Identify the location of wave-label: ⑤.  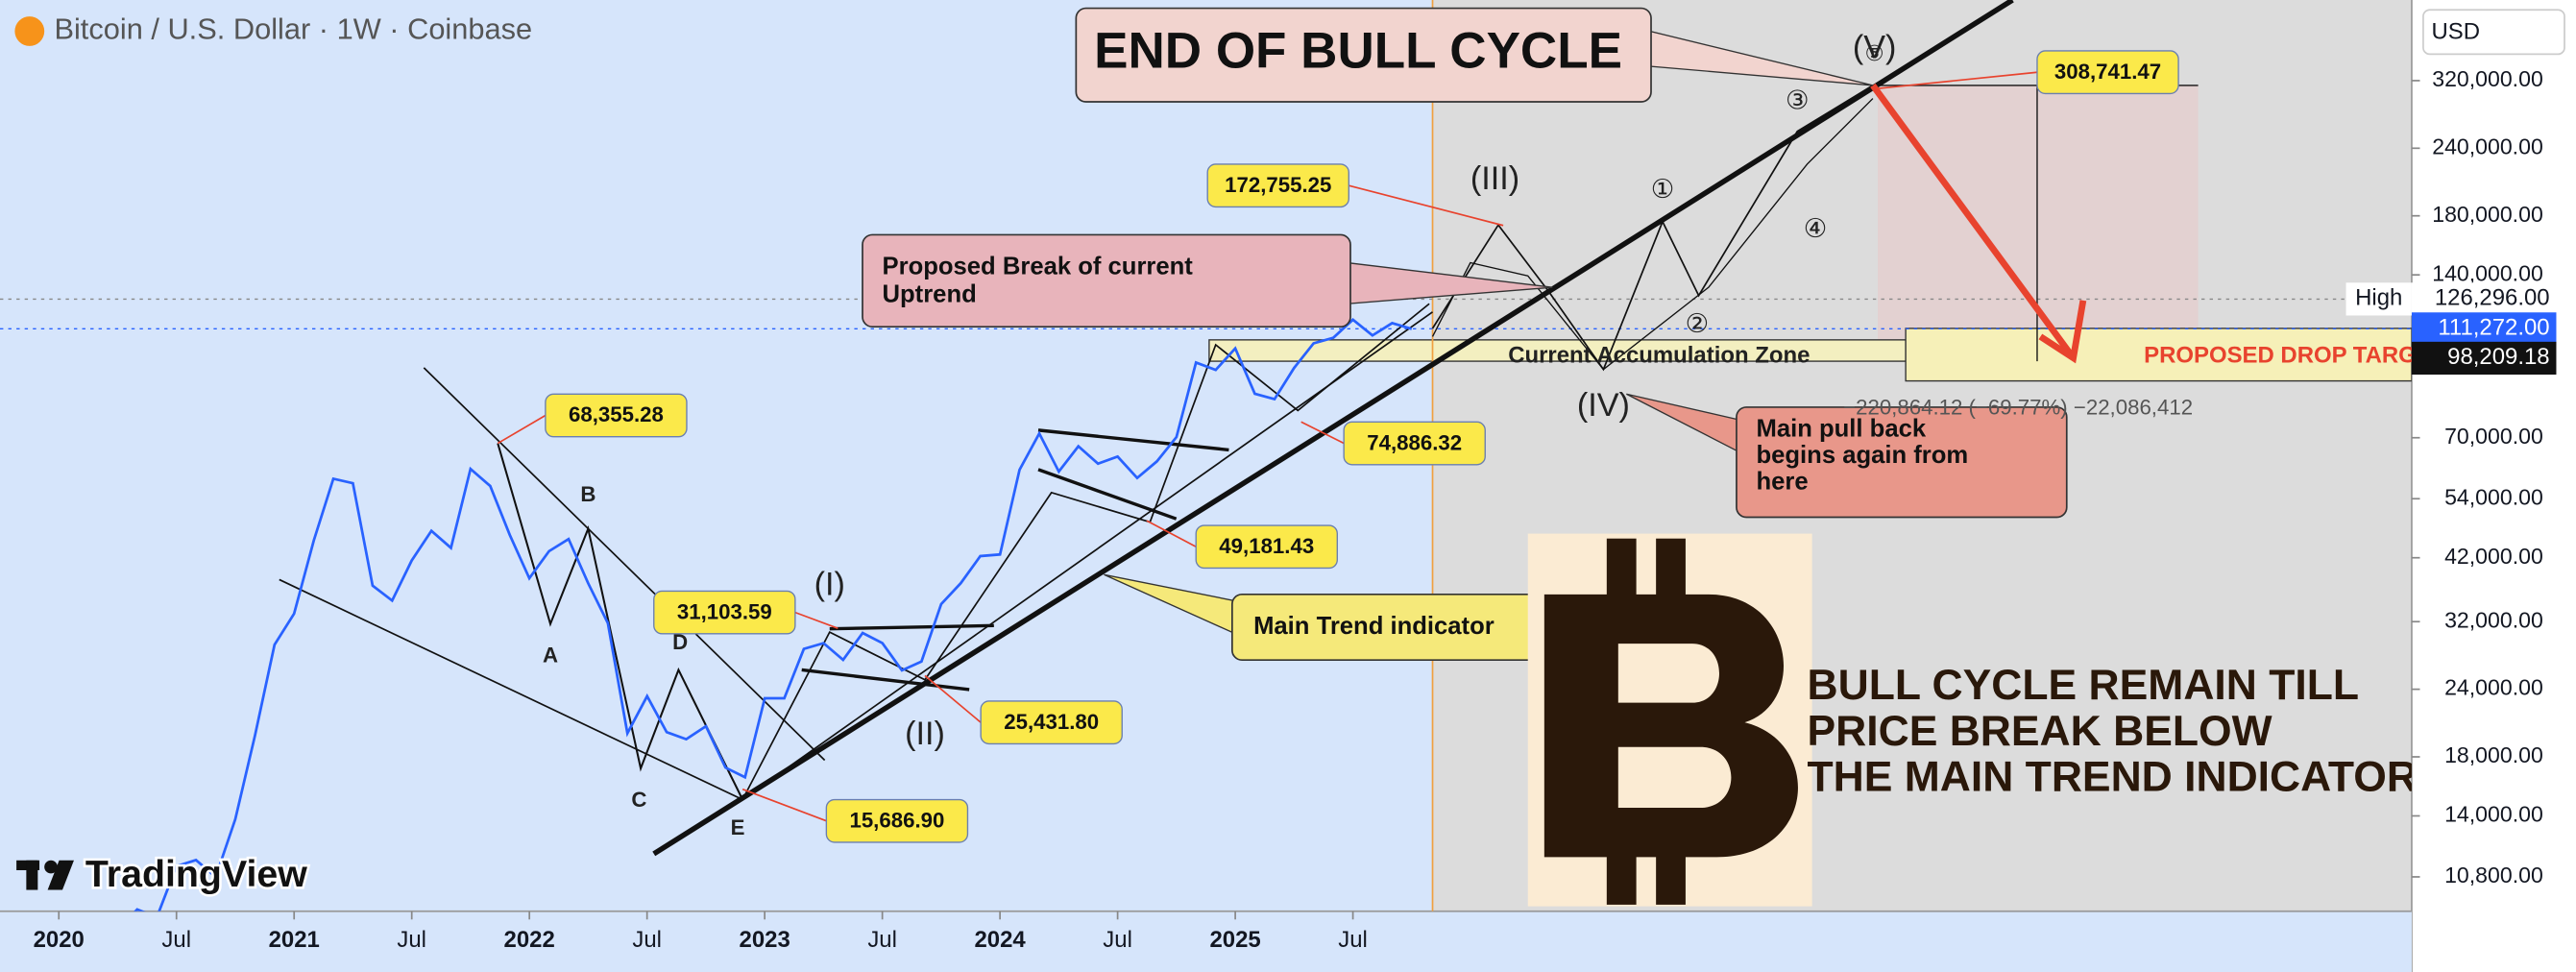
(1875, 53).